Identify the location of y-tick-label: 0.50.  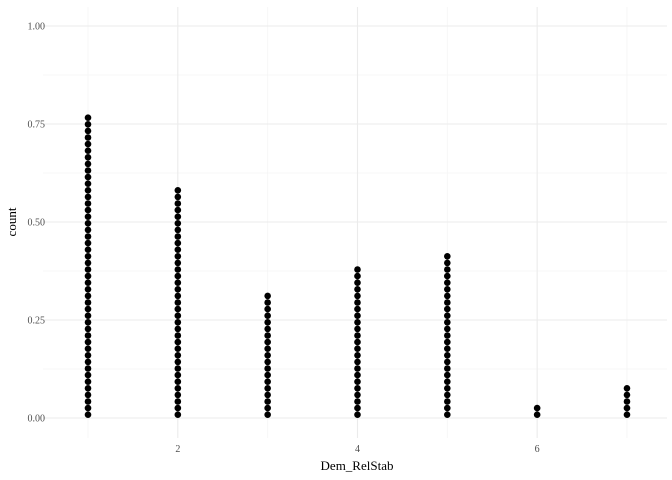
(37, 223).